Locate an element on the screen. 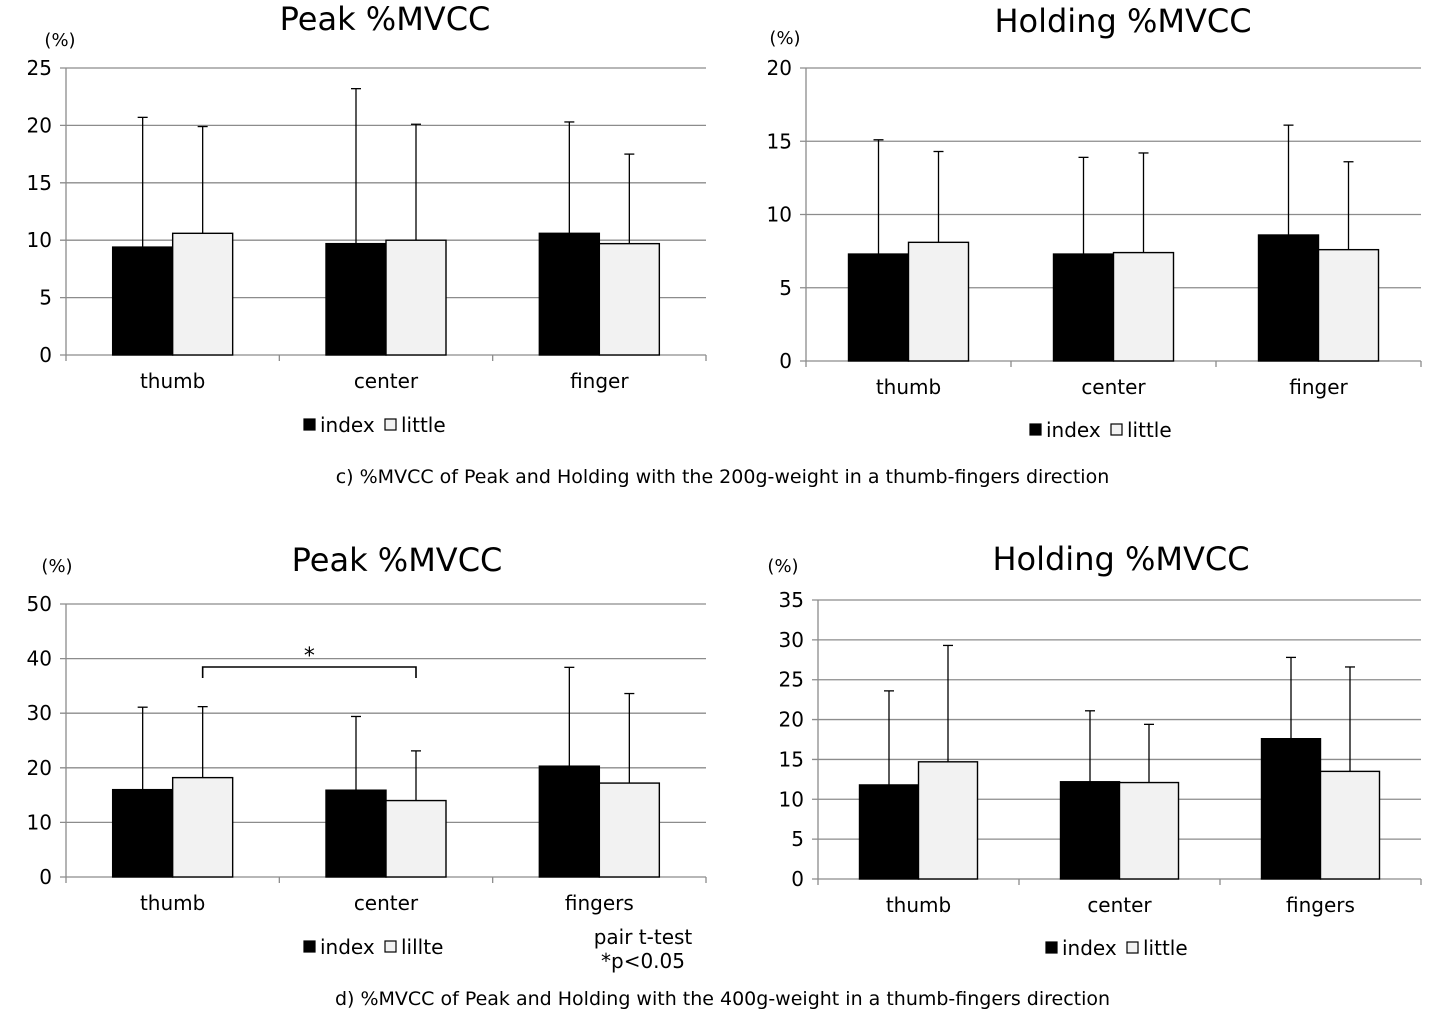 The height and width of the screenshot is (1032, 1445). legend-label-lillte: lillte is located at coordinates (422, 947).